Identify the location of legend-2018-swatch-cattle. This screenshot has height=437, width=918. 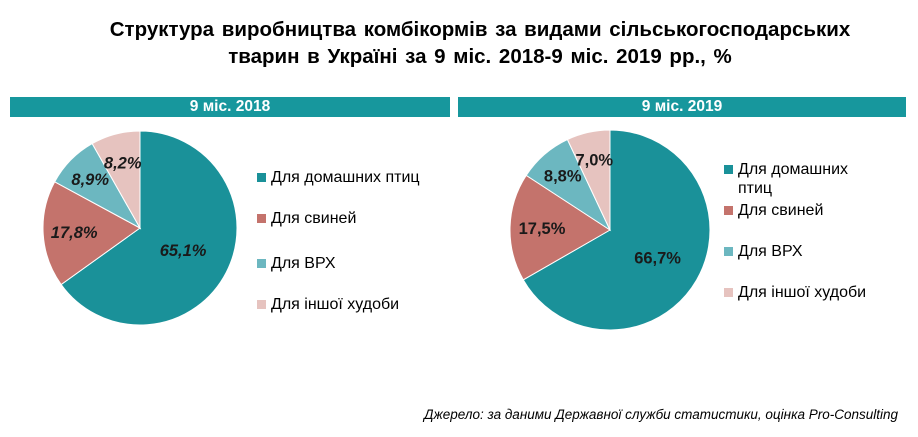
(261, 263).